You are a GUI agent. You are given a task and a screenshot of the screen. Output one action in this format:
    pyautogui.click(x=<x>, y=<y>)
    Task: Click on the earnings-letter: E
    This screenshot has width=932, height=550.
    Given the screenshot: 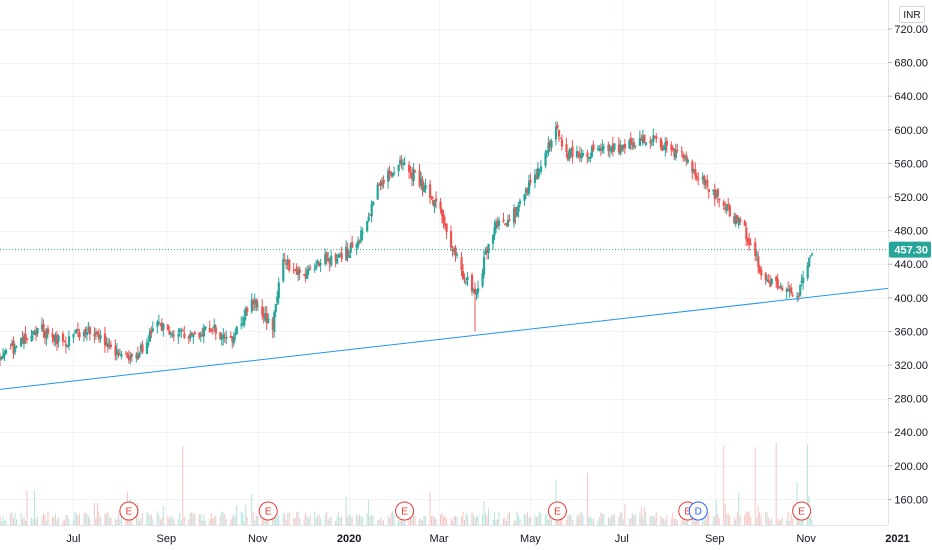 What is the action you would take?
    pyautogui.click(x=268, y=512)
    